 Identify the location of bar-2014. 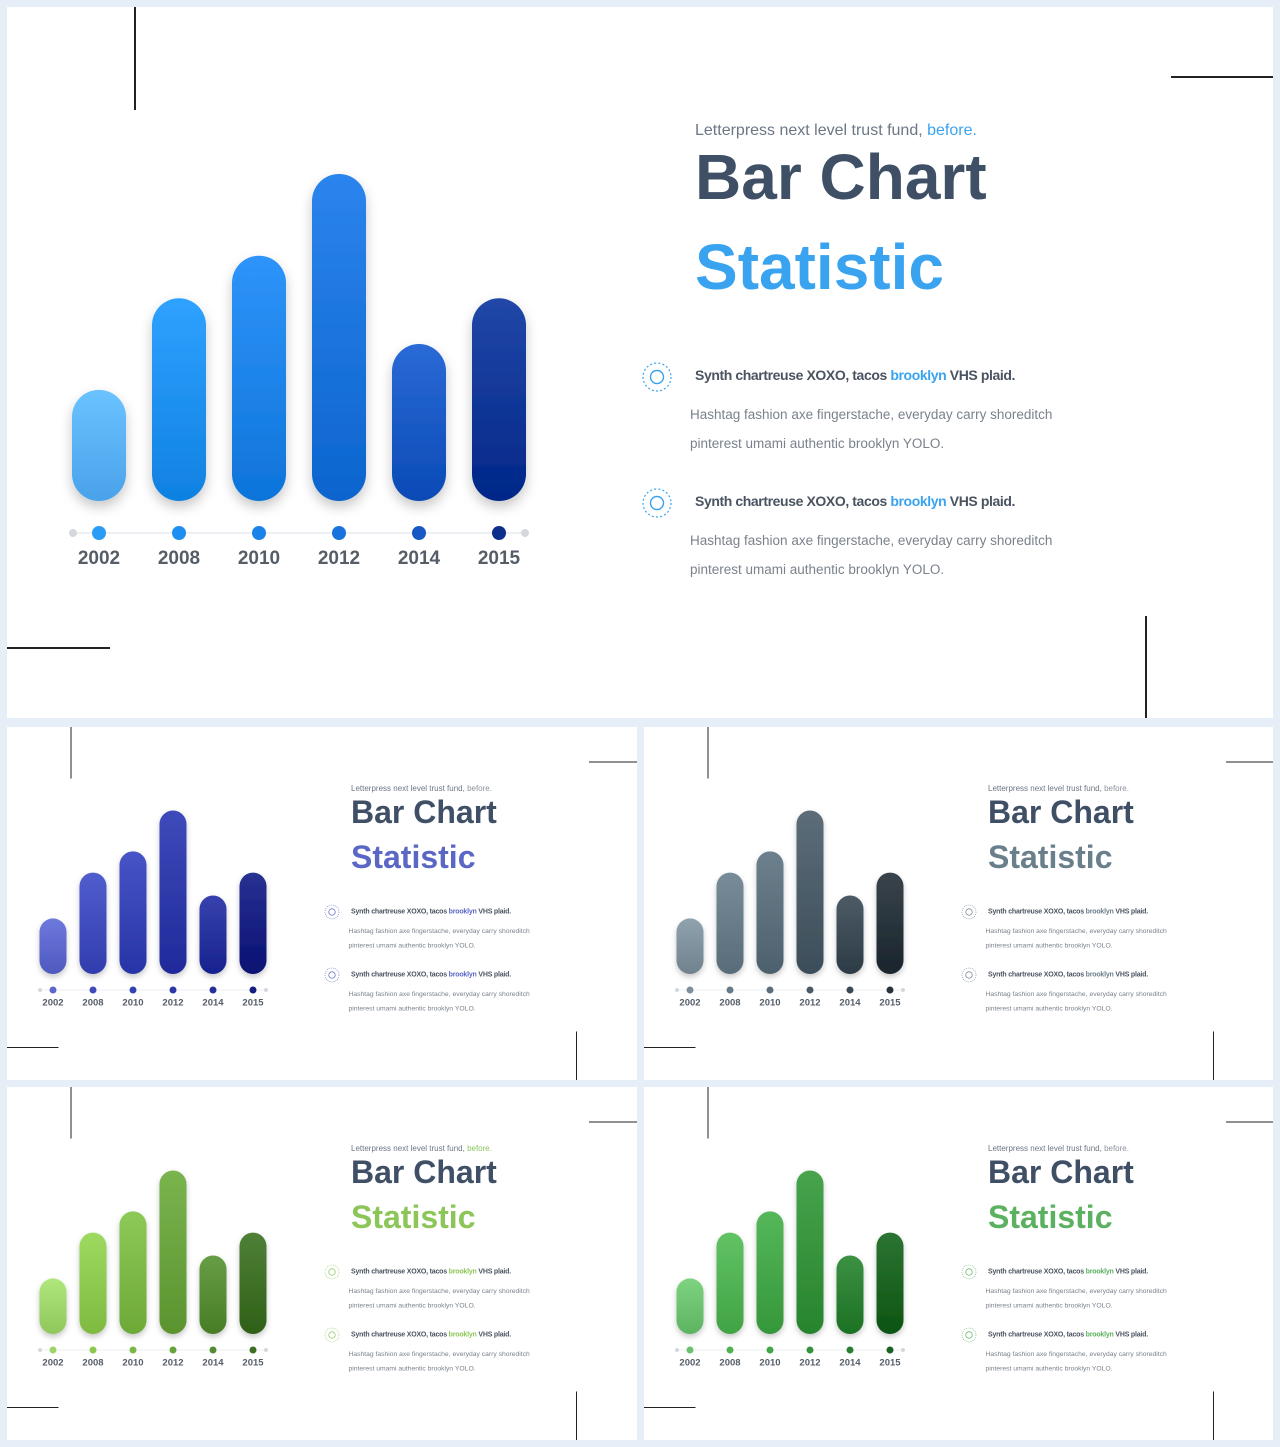
(213, 1294).